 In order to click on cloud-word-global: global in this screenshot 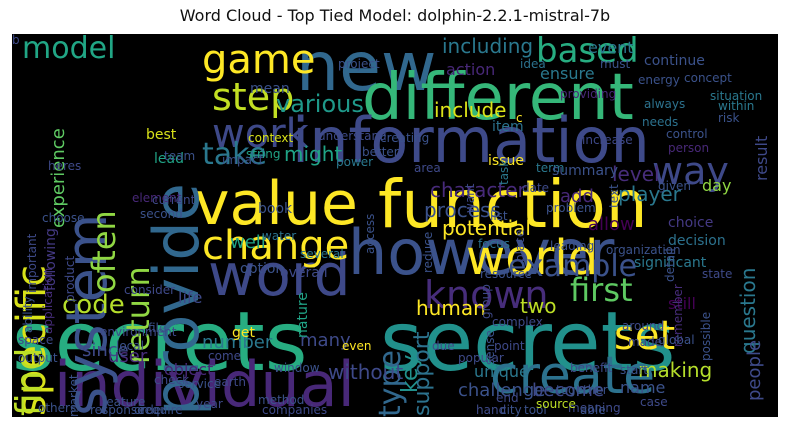, I will do `click(676, 340)`.